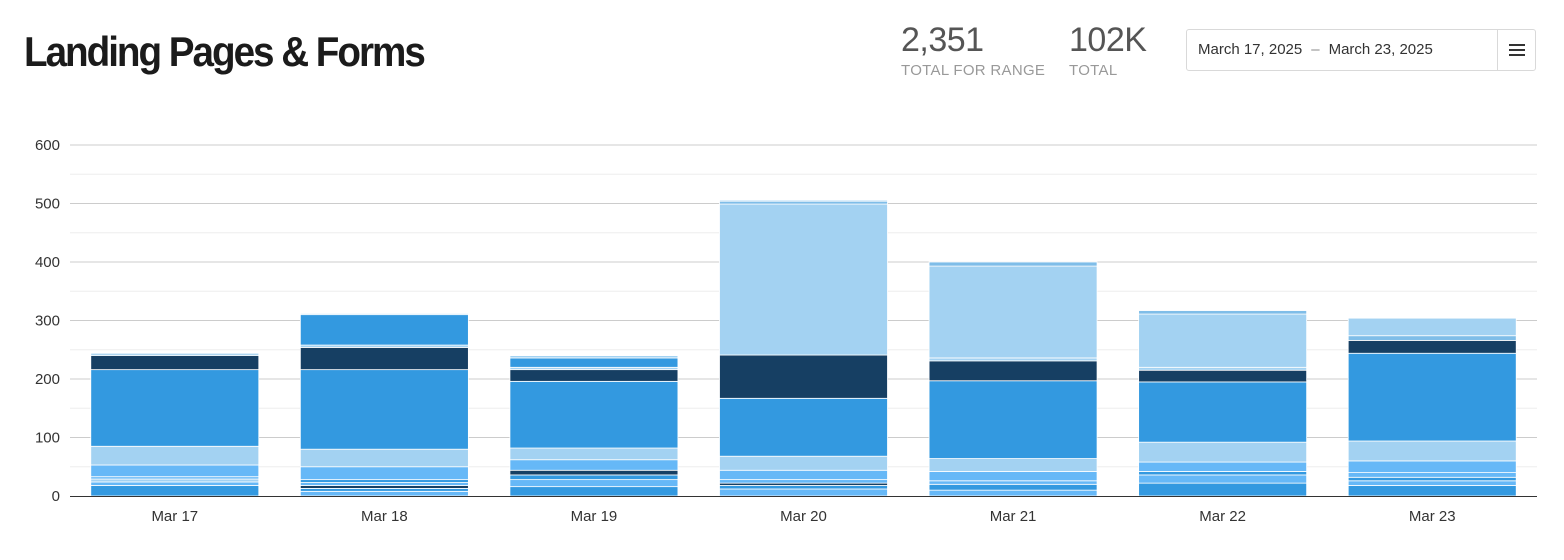 This screenshot has width=1564, height=560. I want to click on x-tick-label: Mar 17, so click(174, 516).